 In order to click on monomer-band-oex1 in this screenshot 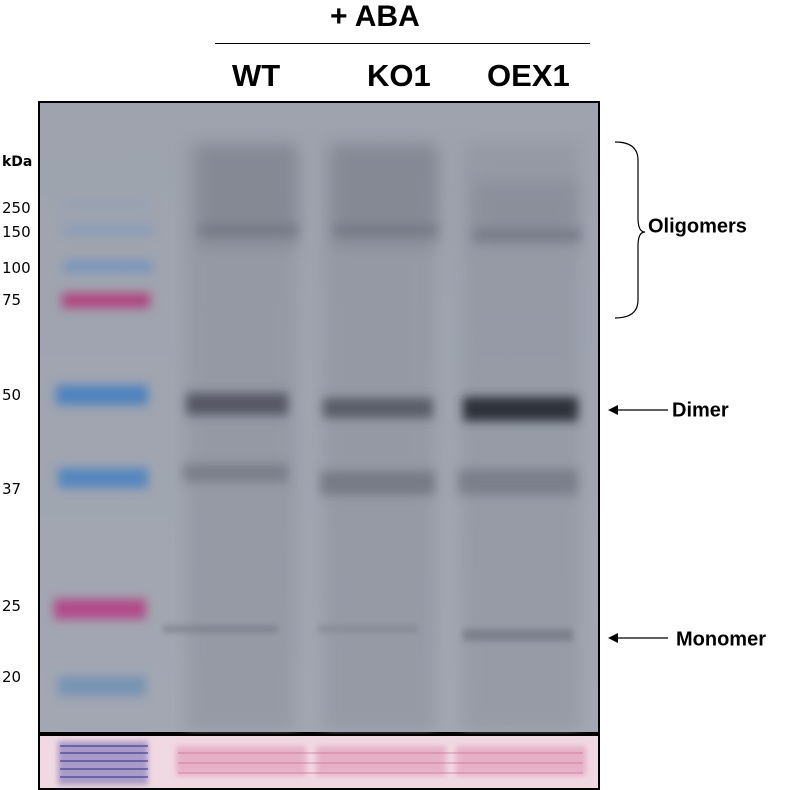, I will do `click(518, 635)`.